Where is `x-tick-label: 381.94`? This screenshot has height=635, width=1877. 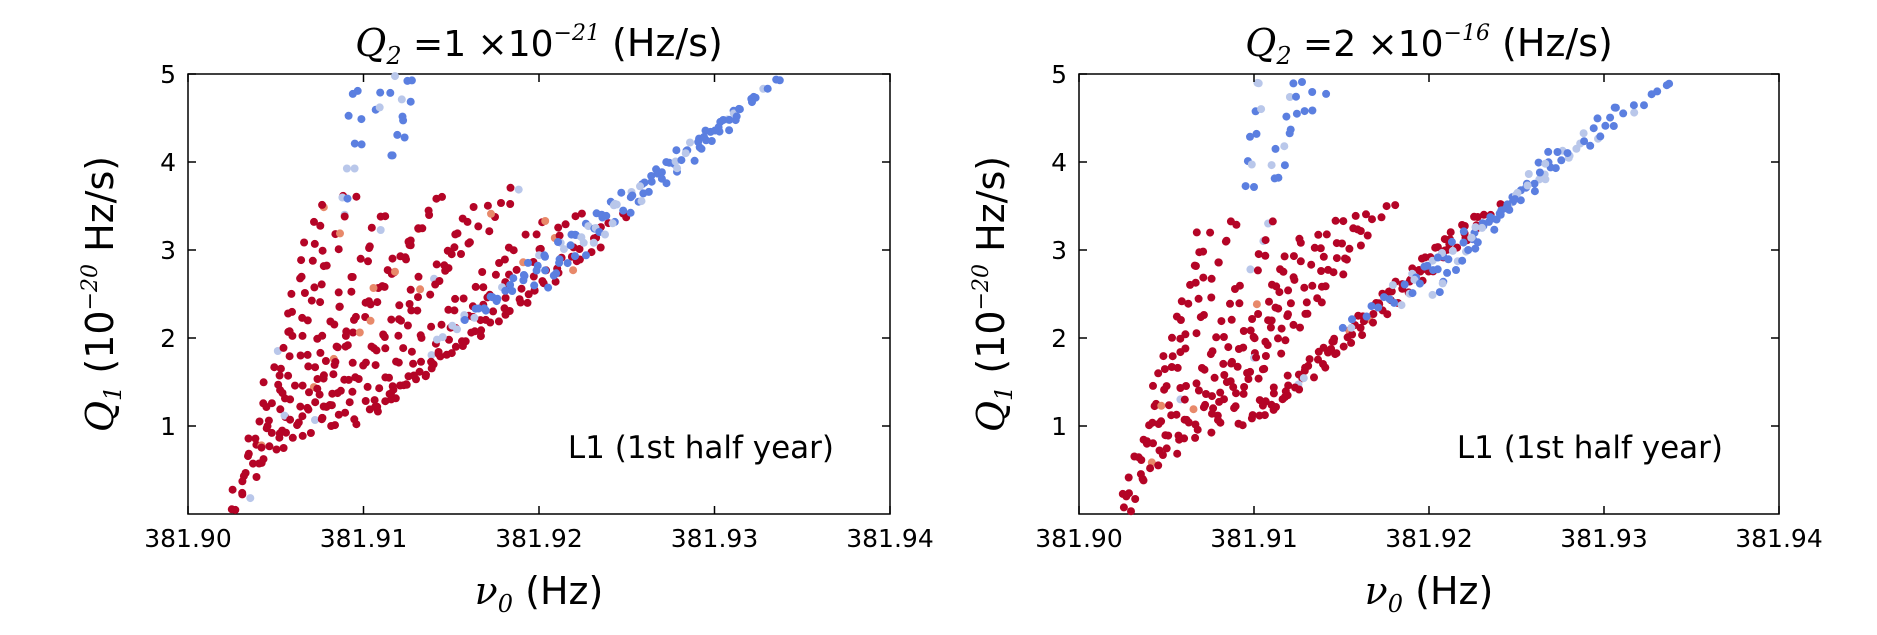 x-tick-label: 381.94 is located at coordinates (1778, 538).